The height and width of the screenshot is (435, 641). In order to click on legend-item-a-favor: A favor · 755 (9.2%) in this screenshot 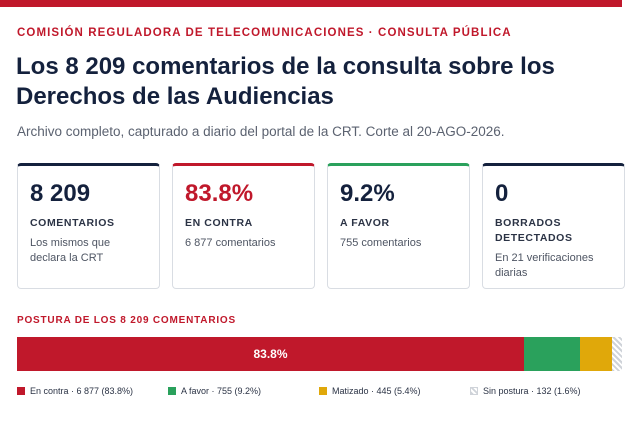, I will do `click(214, 391)`.